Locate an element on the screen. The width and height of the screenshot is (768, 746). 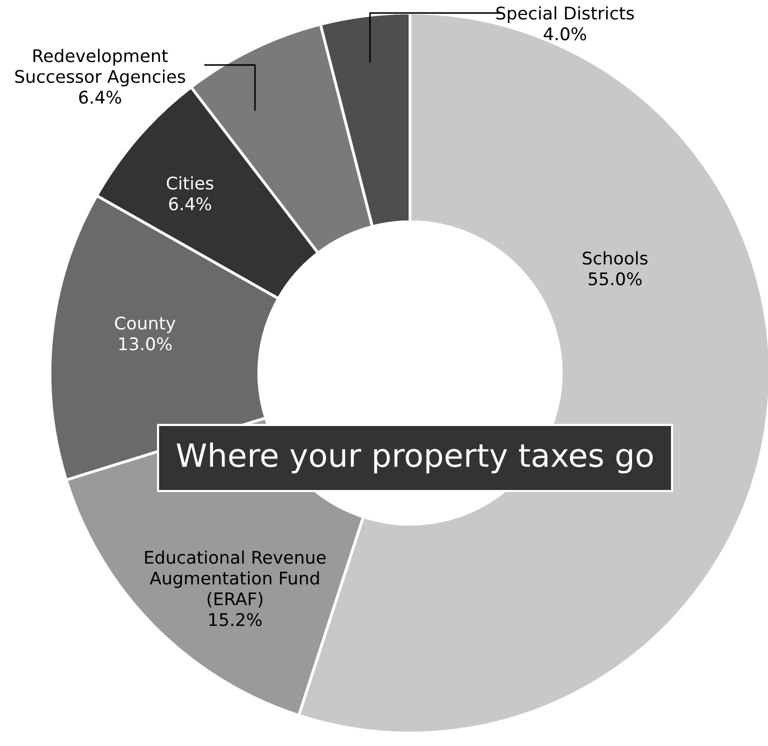
slice-label: Redevelopment Successor Agencies is located at coordinates (100, 67).